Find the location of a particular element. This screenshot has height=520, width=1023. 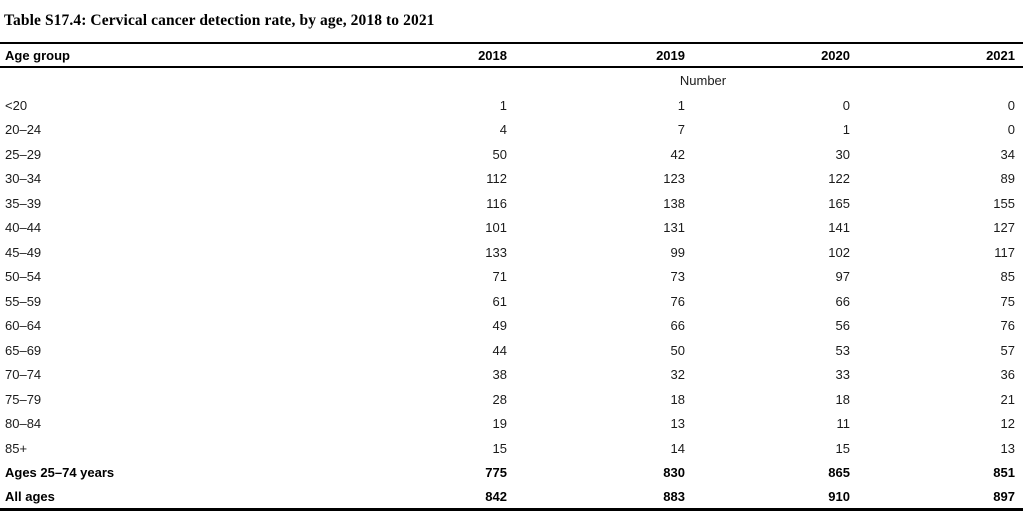

value-cell-2021: 21 is located at coordinates (1007, 399).